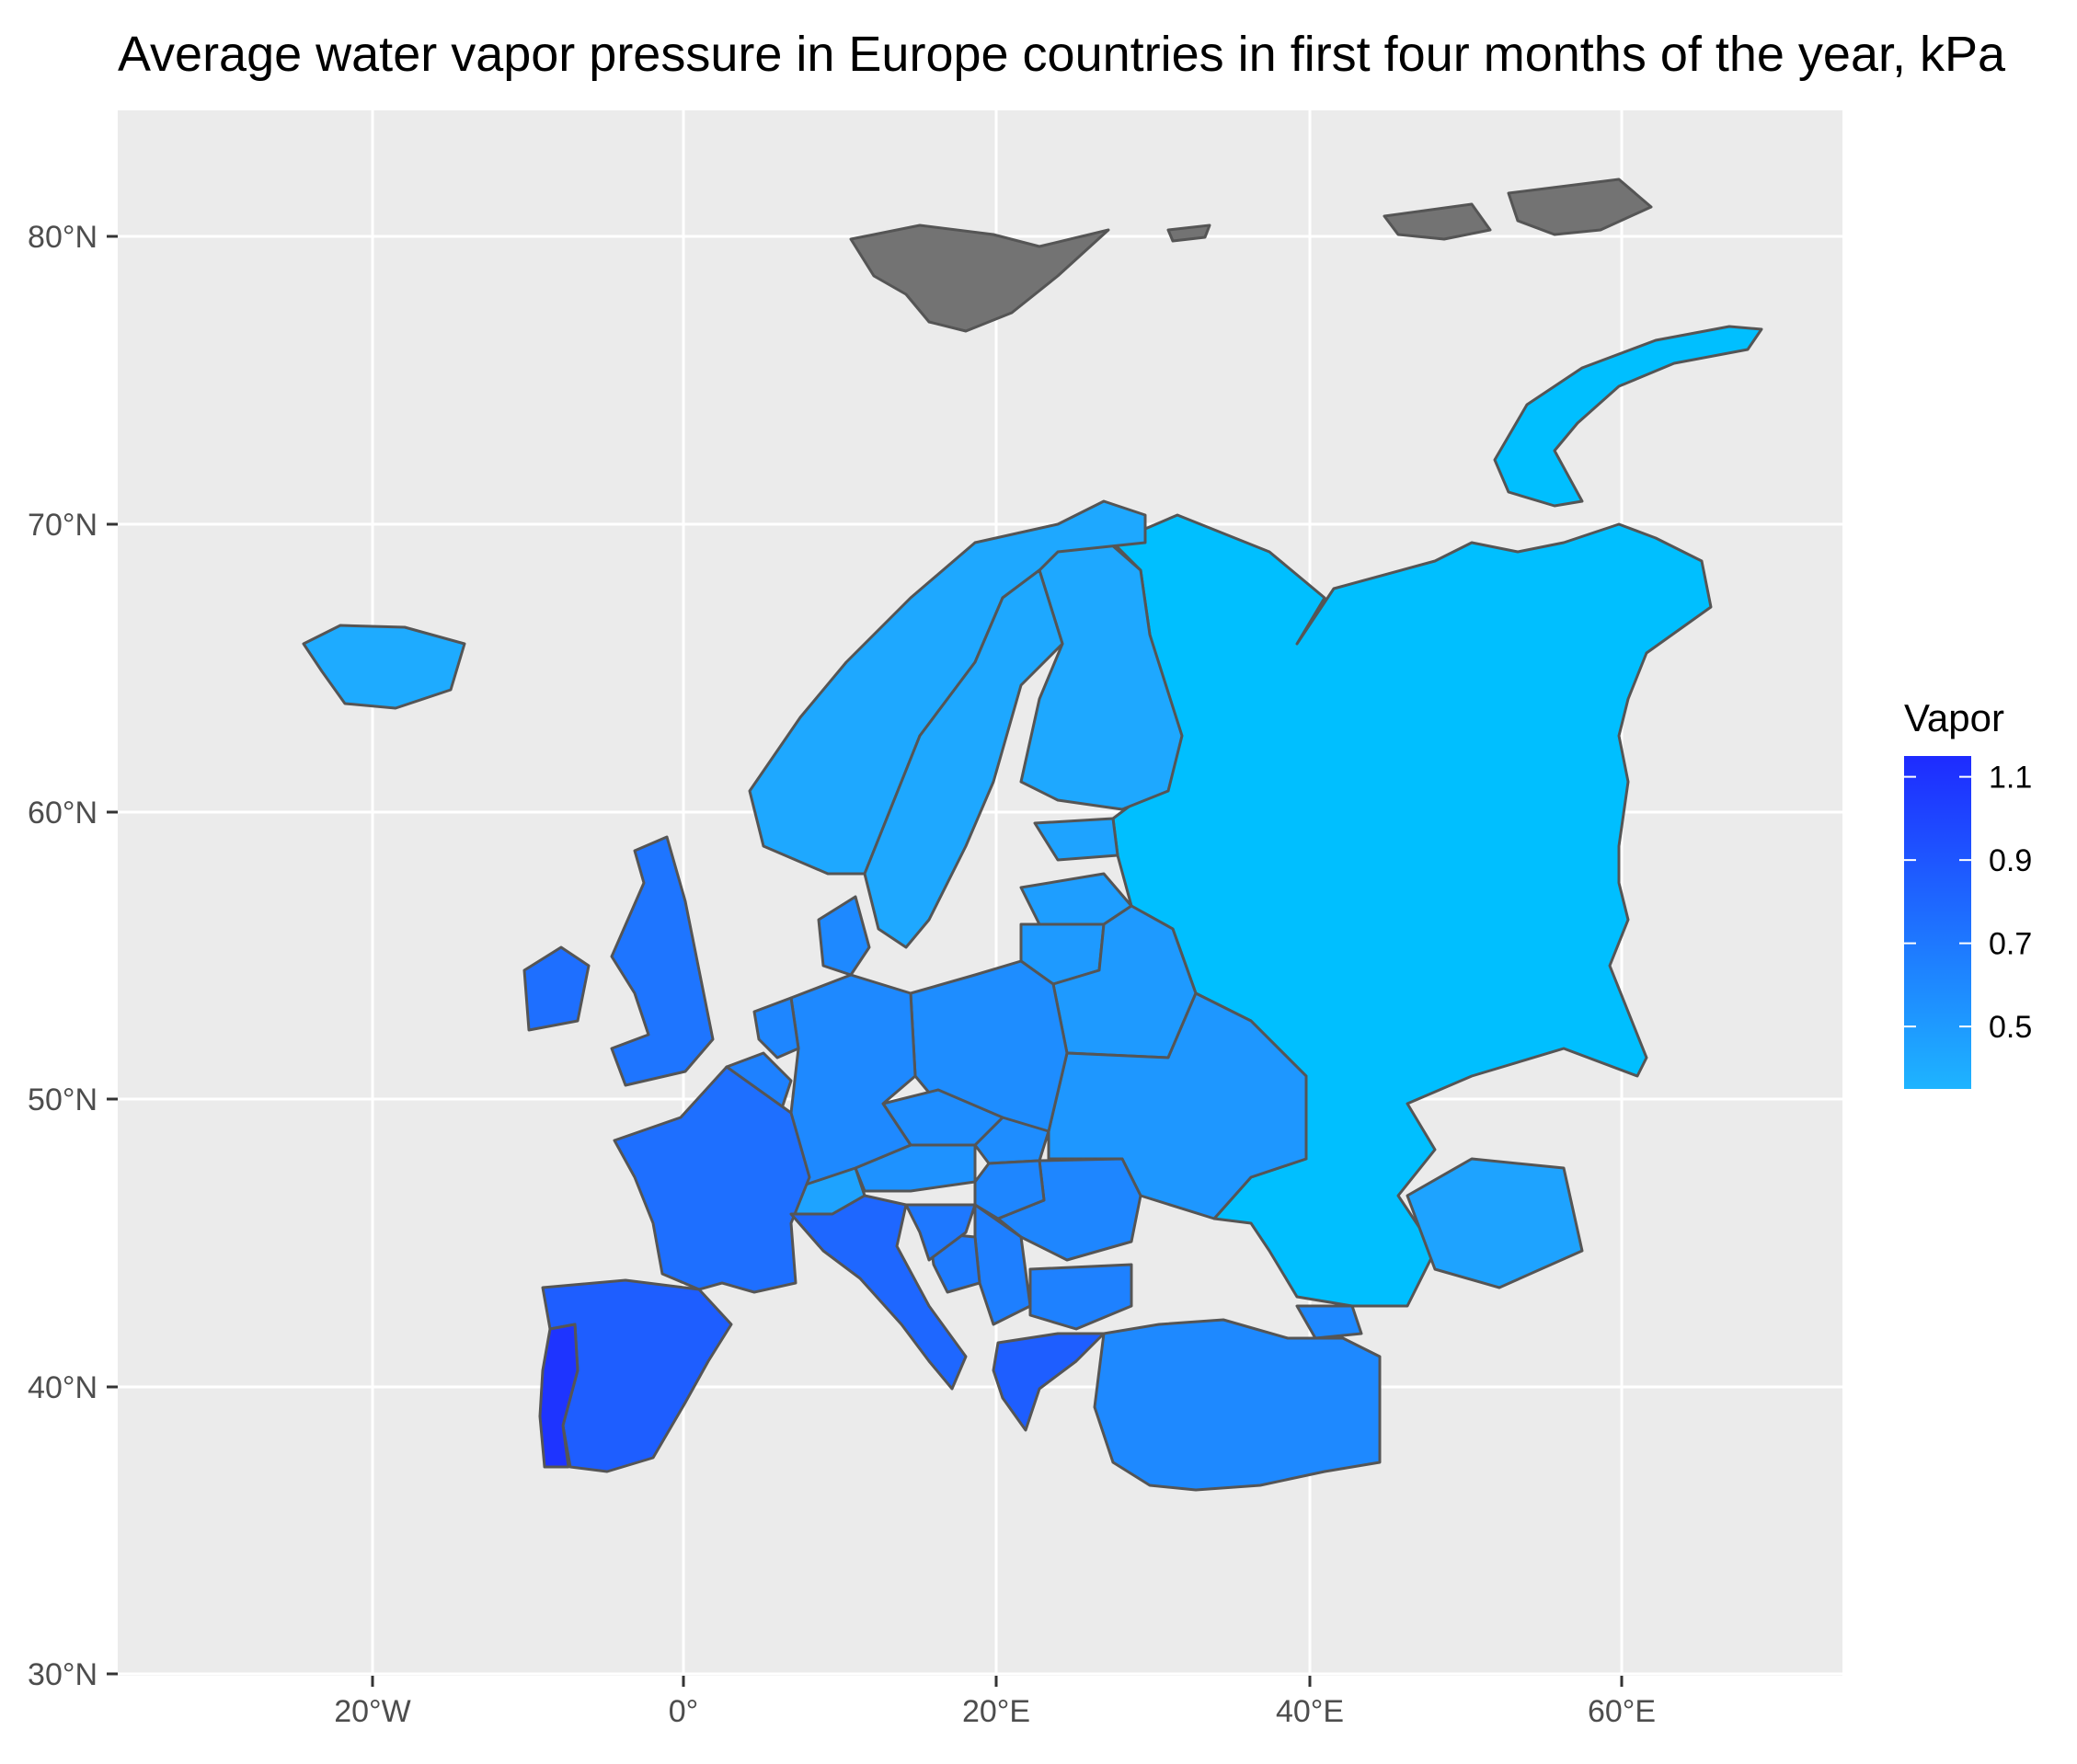 The image size is (2077, 1764). Describe the element at coordinates (63, 1387) in the screenshot. I see `y-tick-label: 40°N` at that location.